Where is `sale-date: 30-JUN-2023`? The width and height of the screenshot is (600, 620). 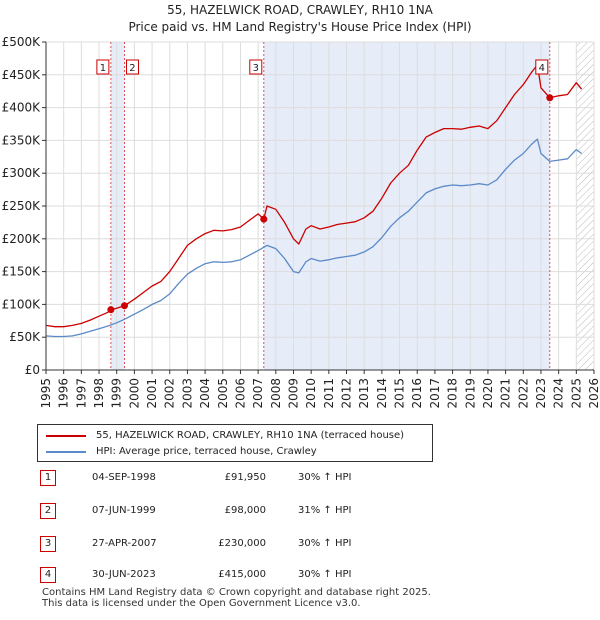
sale-date: 30-JUN-2023 is located at coordinates (124, 574).